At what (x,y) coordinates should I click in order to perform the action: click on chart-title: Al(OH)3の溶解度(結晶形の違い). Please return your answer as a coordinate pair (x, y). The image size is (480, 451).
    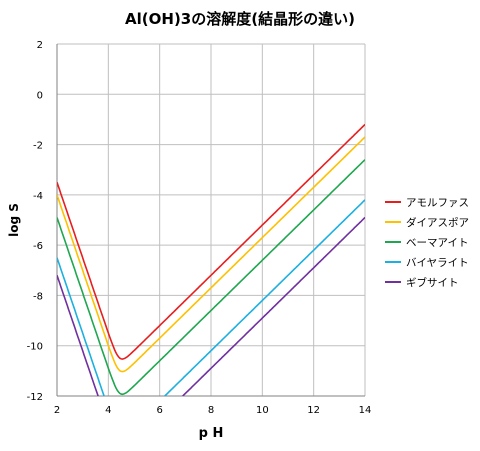
    Looking at the image, I should click on (240, 19).